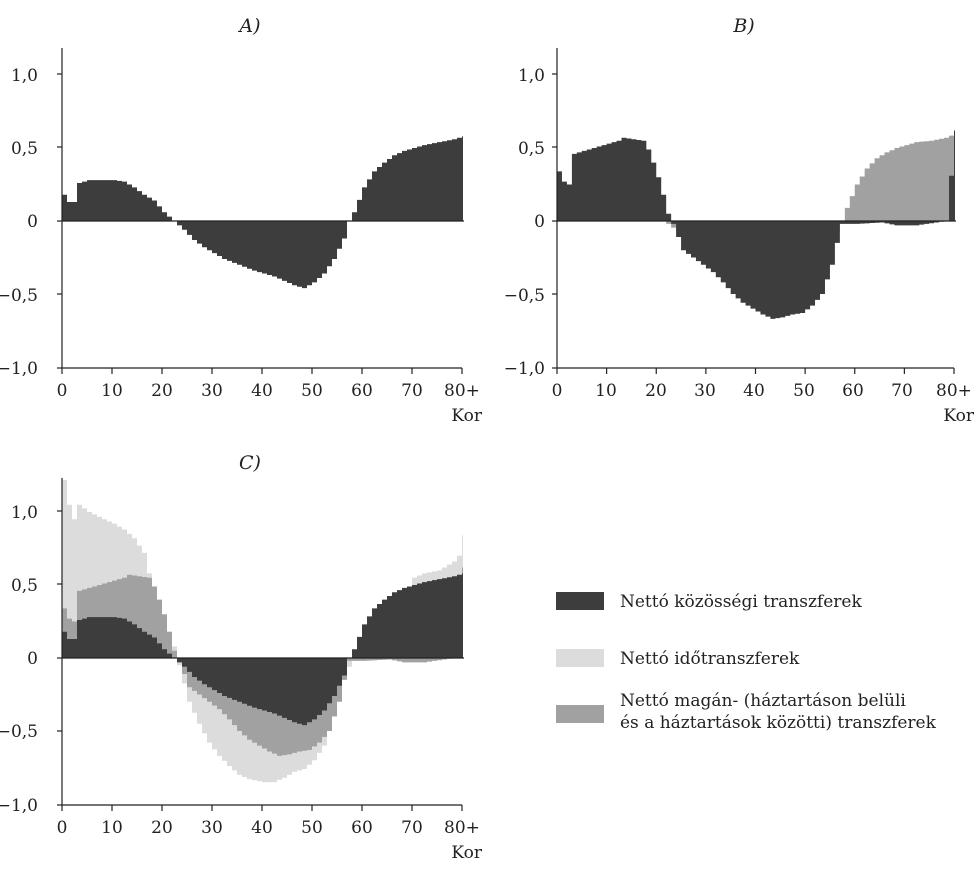 This screenshot has height=873, width=978. Describe the element at coordinates (112, 828) in the screenshot. I see `panel-c-xtick: 10` at that location.